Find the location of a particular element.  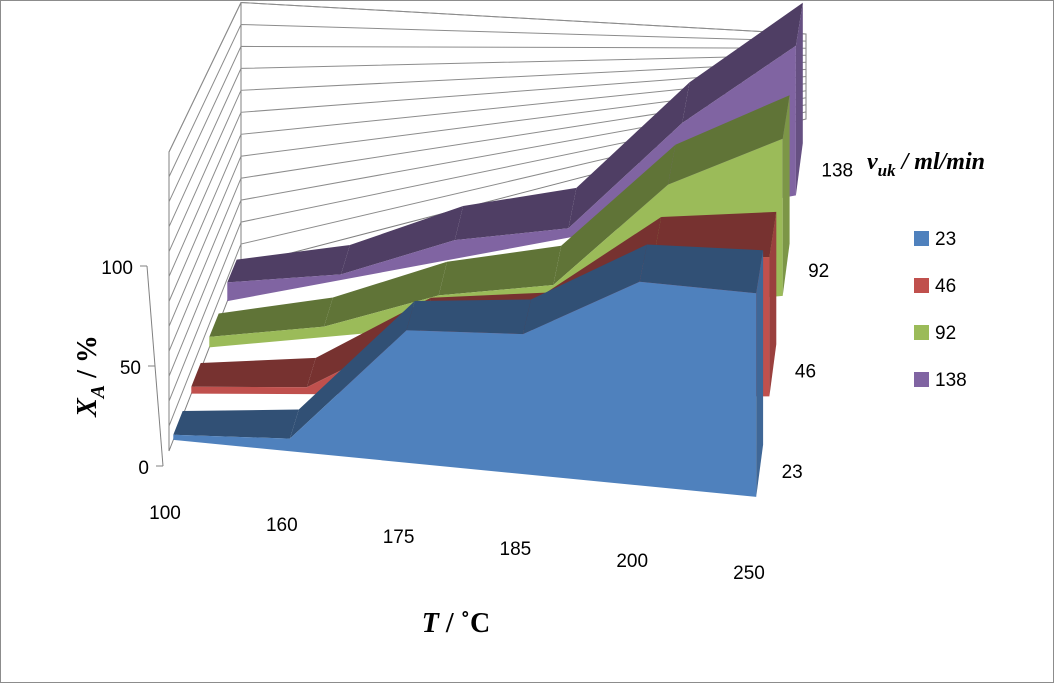

y-axis-title: XA / % is located at coordinates (90, 376).